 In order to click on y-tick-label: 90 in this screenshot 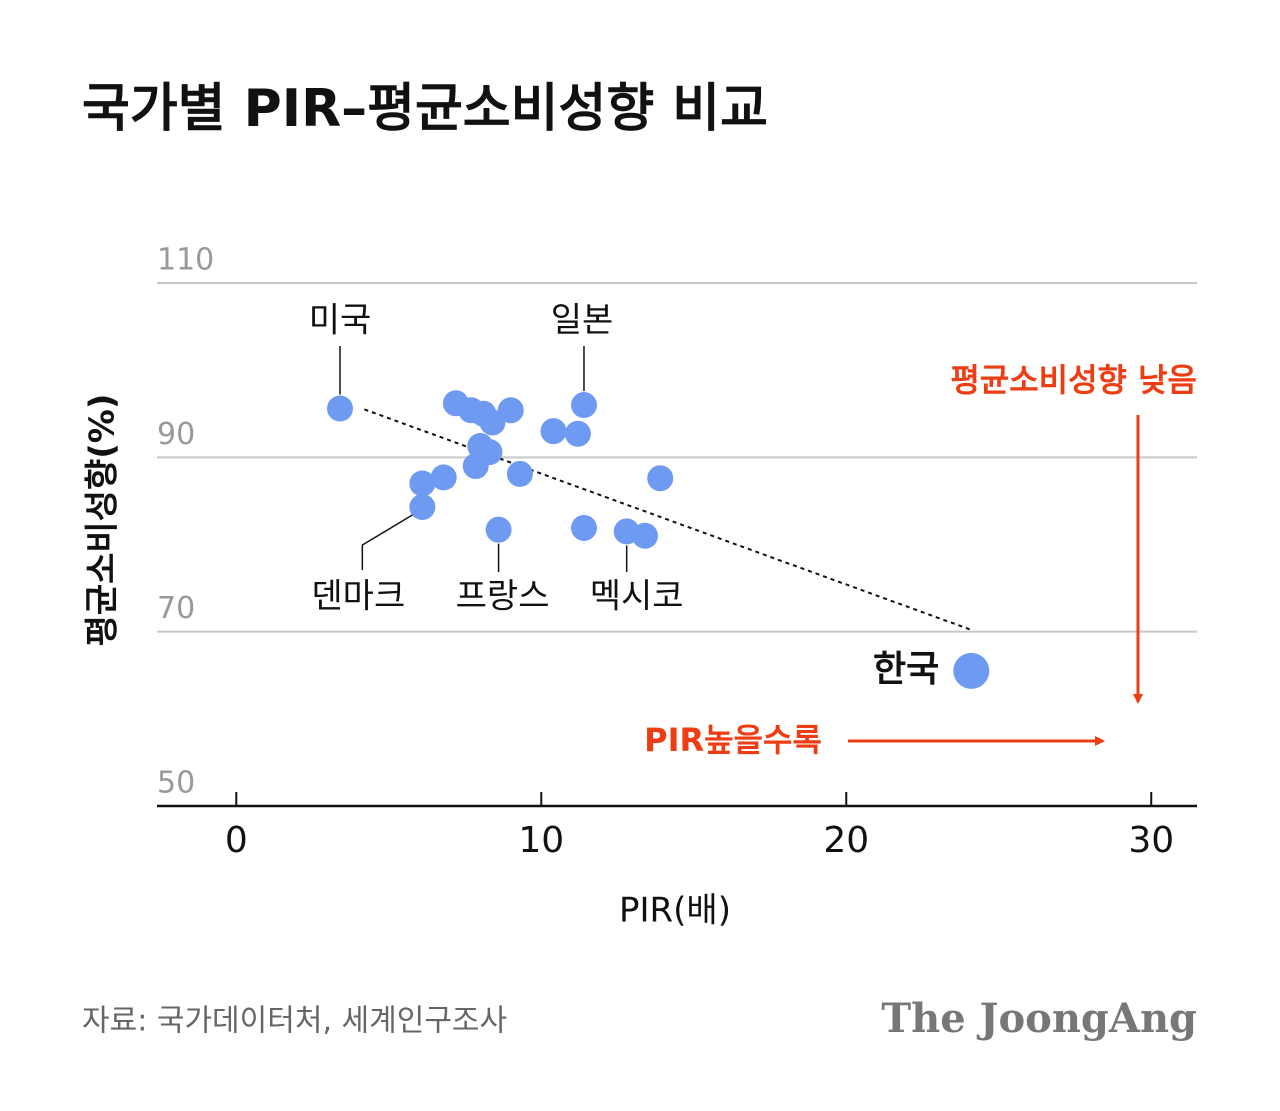, I will do `click(176, 434)`.